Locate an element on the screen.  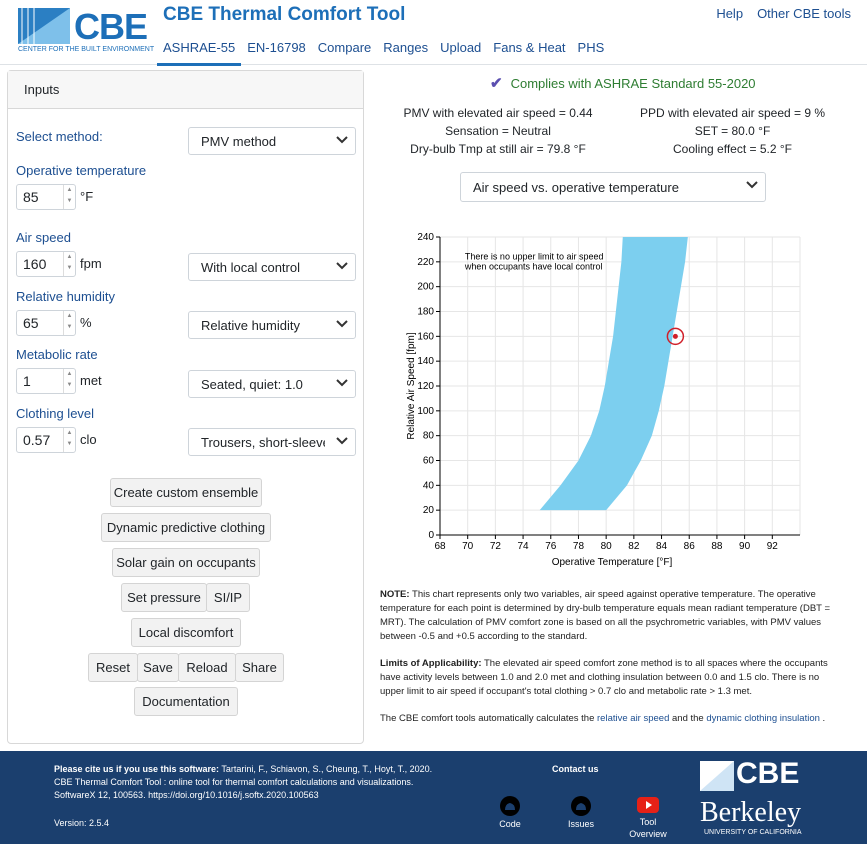
x-tick-label: 88 is located at coordinates (717, 546).